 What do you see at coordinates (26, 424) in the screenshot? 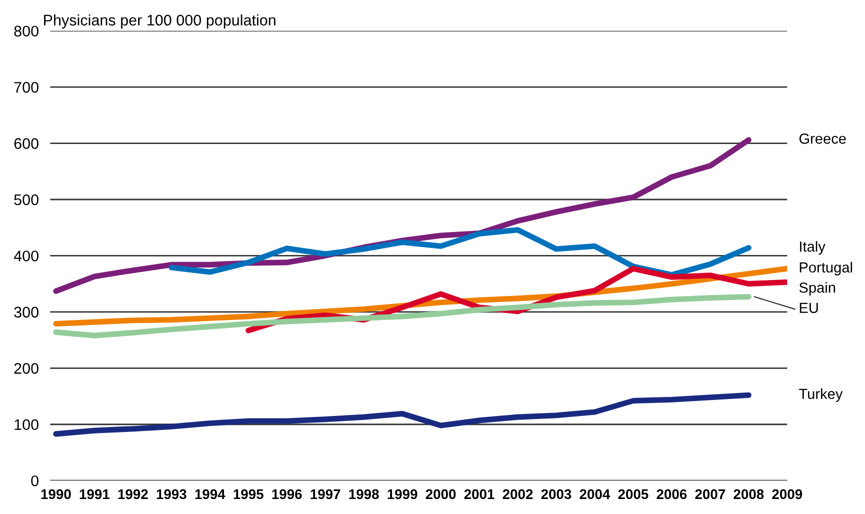
I see `y-tick-label: 100` at bounding box center [26, 424].